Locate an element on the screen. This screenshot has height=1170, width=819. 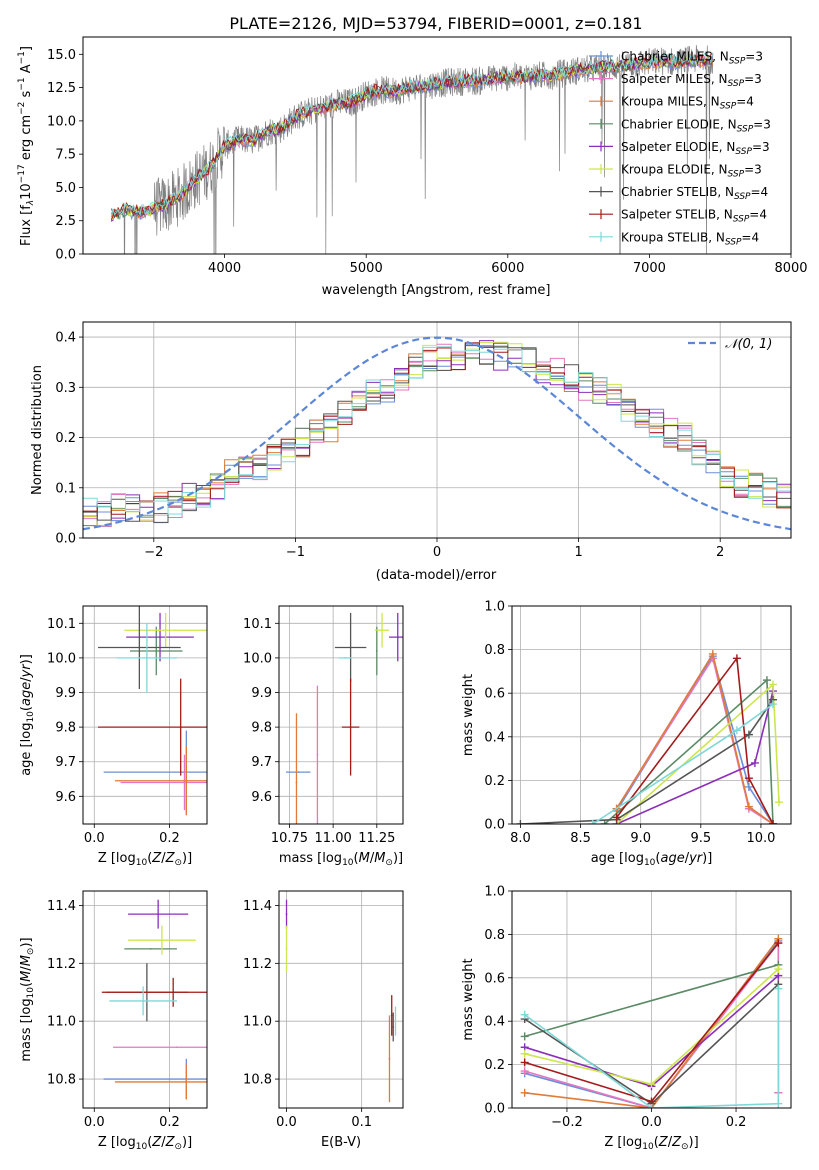
y-tick-label: 15.0 is located at coordinates (61, 55).